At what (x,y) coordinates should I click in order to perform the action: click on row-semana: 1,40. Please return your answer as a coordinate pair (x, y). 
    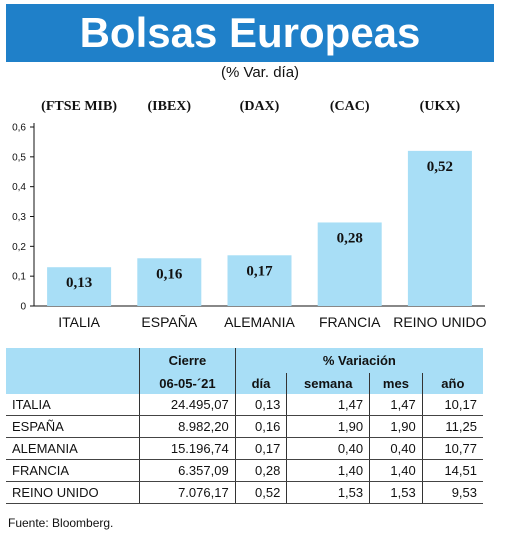
    Looking at the image, I should click on (328, 470).